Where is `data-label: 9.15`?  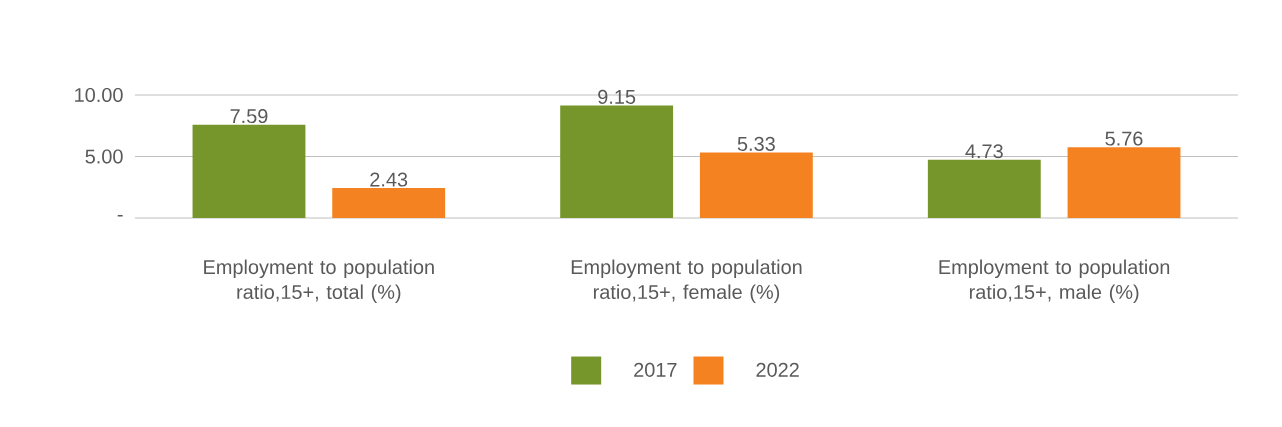
data-label: 9.15 is located at coordinates (617, 96).